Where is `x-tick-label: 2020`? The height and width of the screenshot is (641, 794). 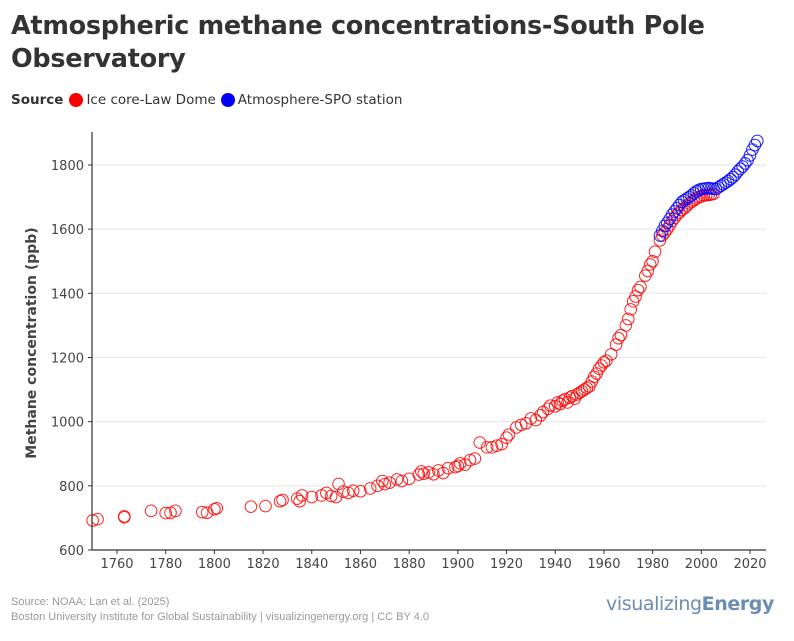 x-tick-label: 2020 is located at coordinates (749, 564).